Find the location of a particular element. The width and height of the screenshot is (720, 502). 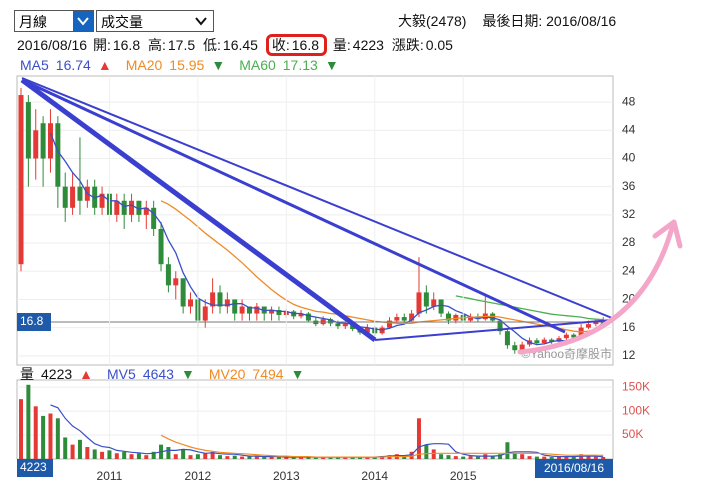

indicator-value: 成交量 is located at coordinates (122, 22).